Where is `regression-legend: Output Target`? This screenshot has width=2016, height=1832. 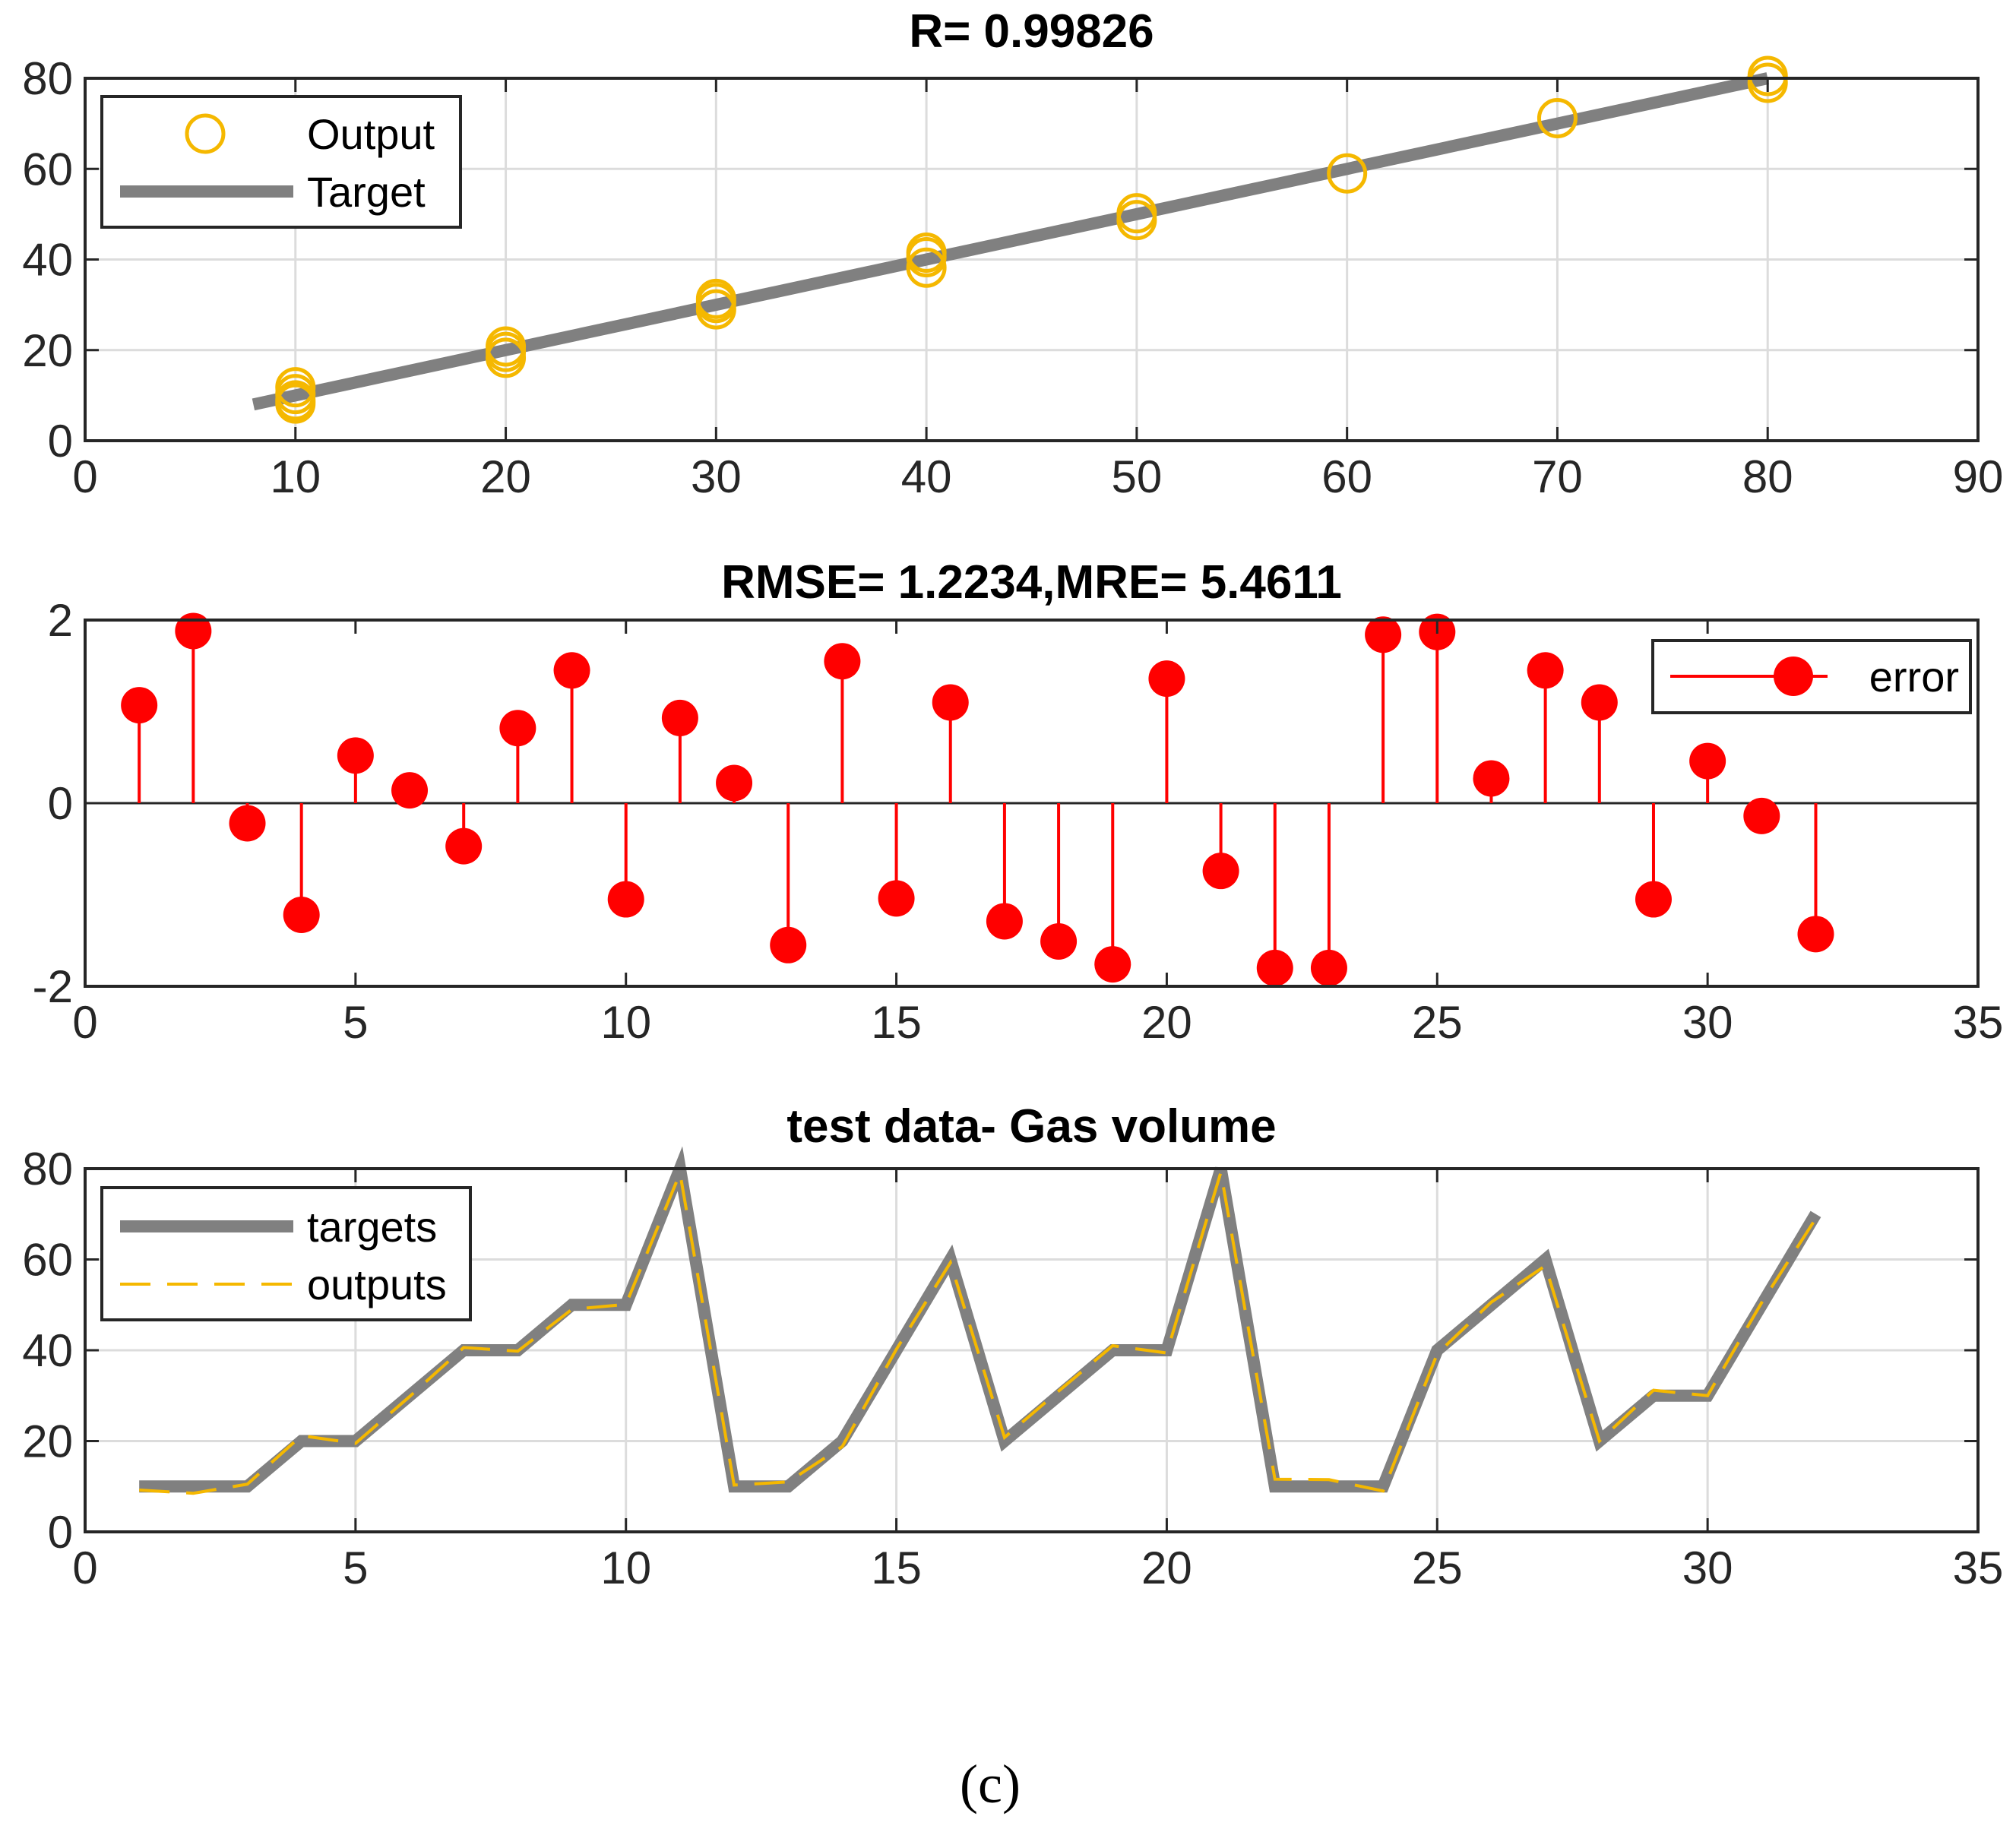 regression-legend: Output Target is located at coordinates (281, 162).